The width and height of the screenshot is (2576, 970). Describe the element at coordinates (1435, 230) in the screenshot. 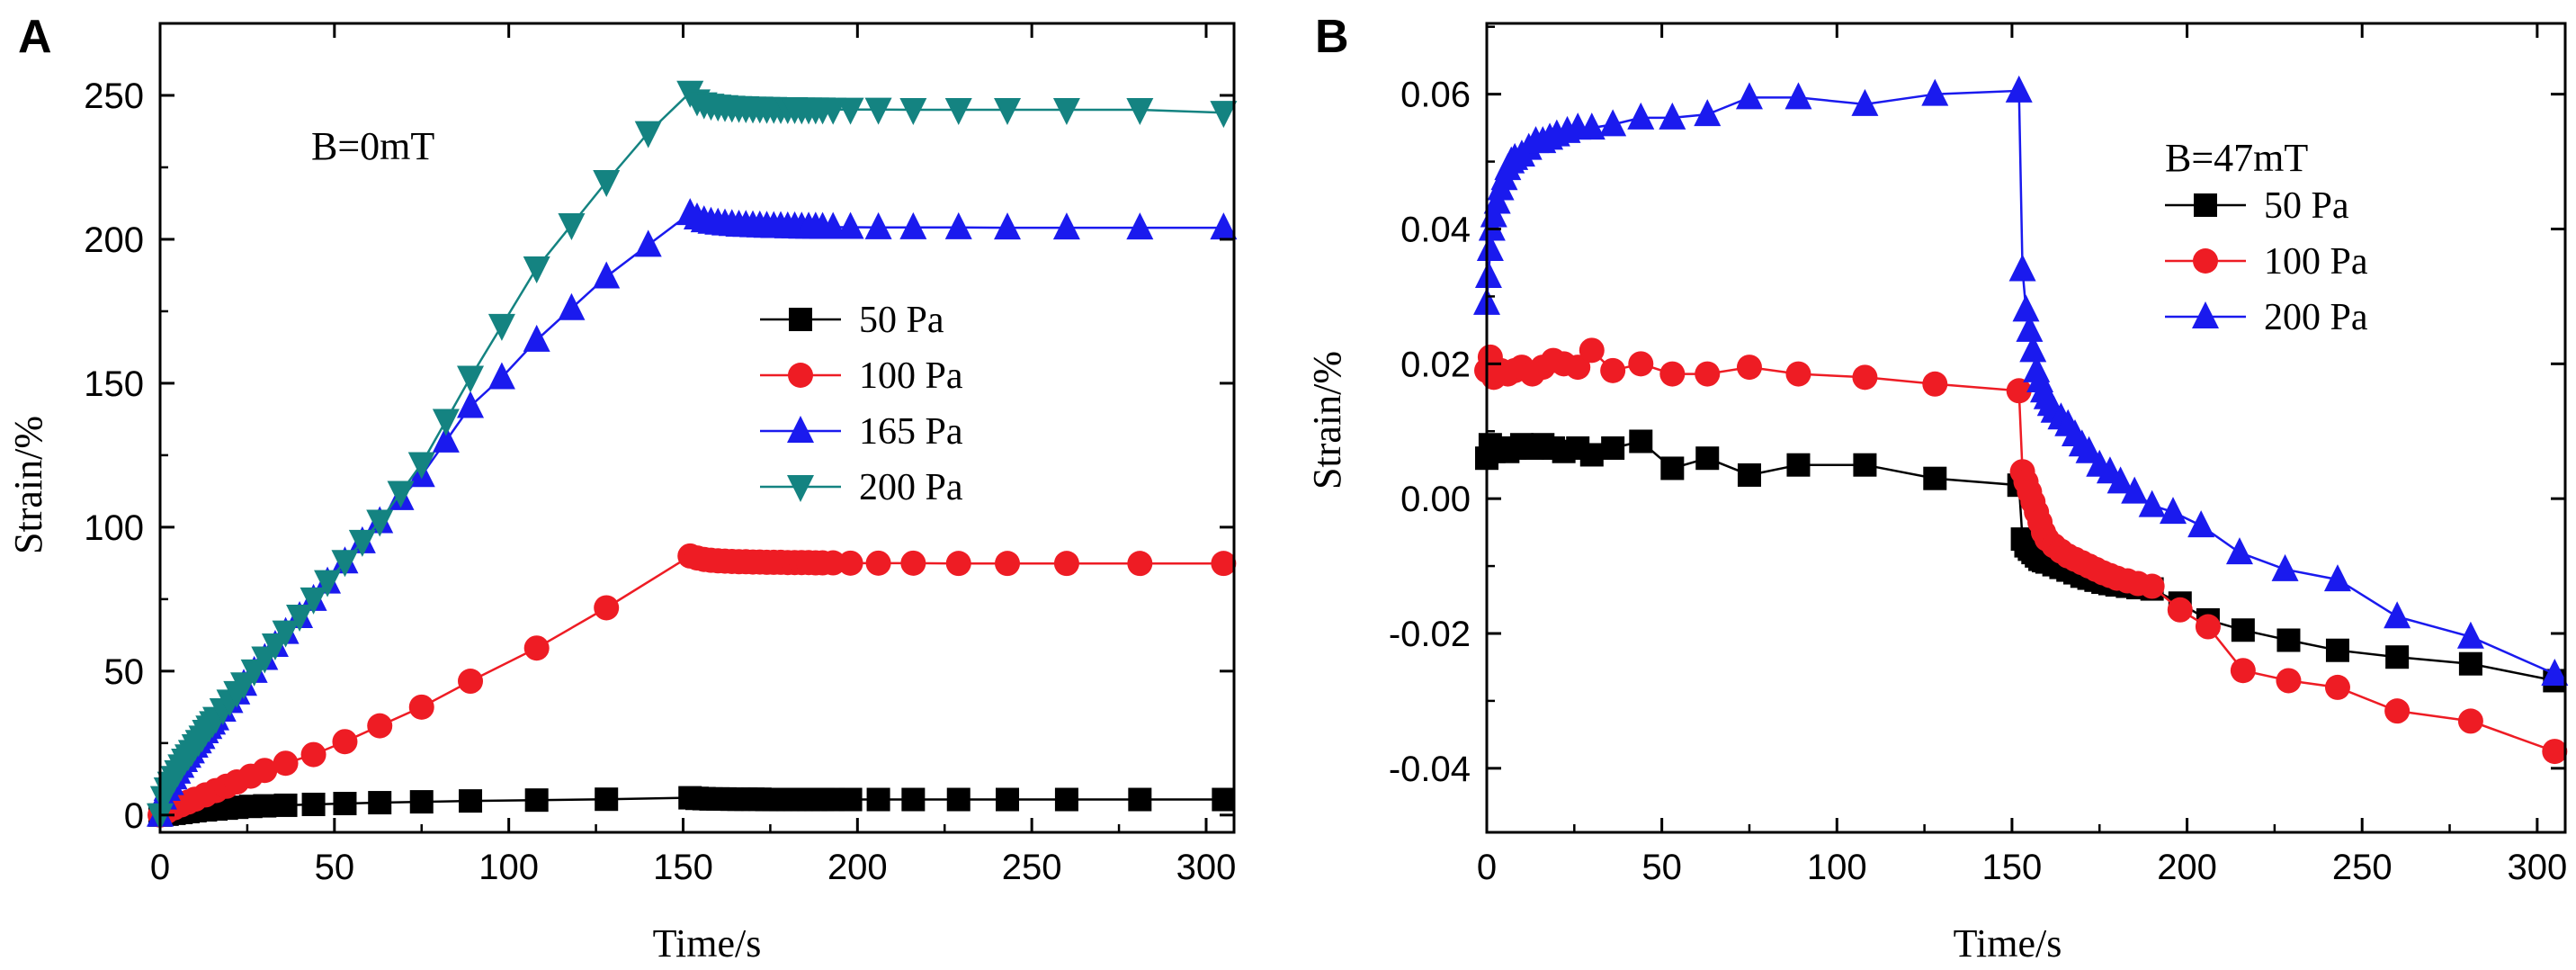

I see `y-tick-label: 0.04` at that location.